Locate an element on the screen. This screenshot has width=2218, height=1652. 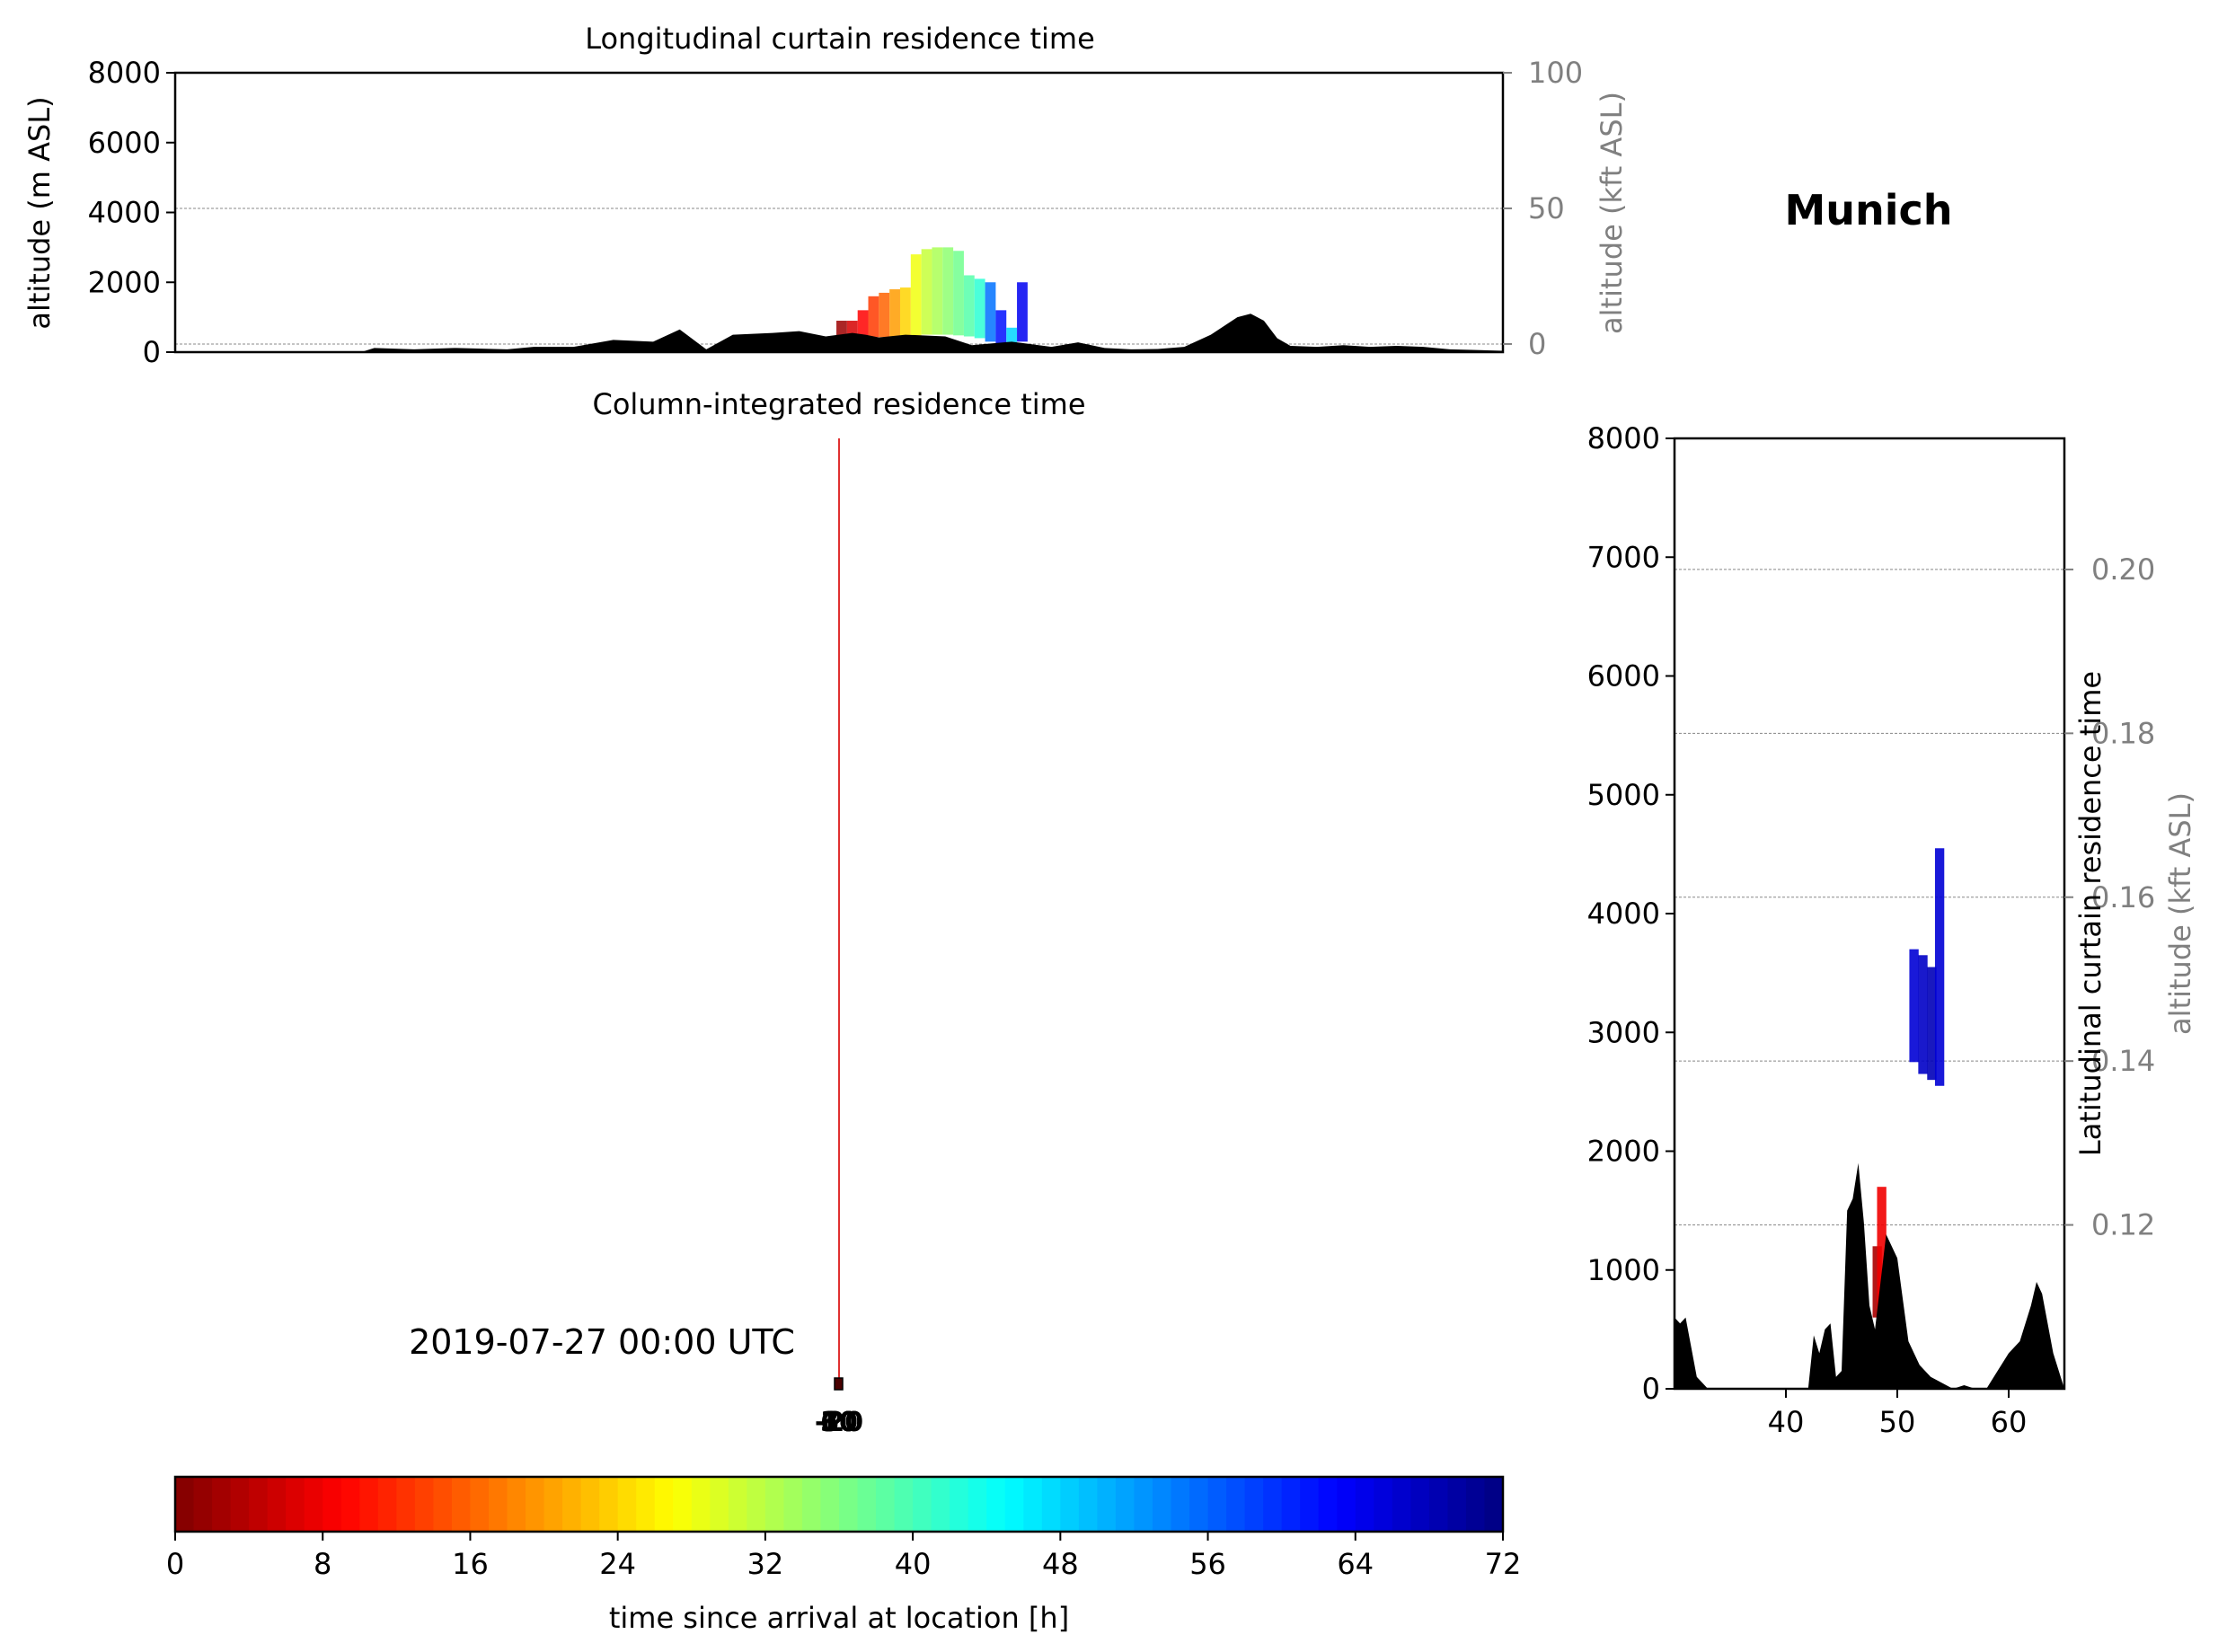
colorbar-frame is located at coordinates (839, 1504).